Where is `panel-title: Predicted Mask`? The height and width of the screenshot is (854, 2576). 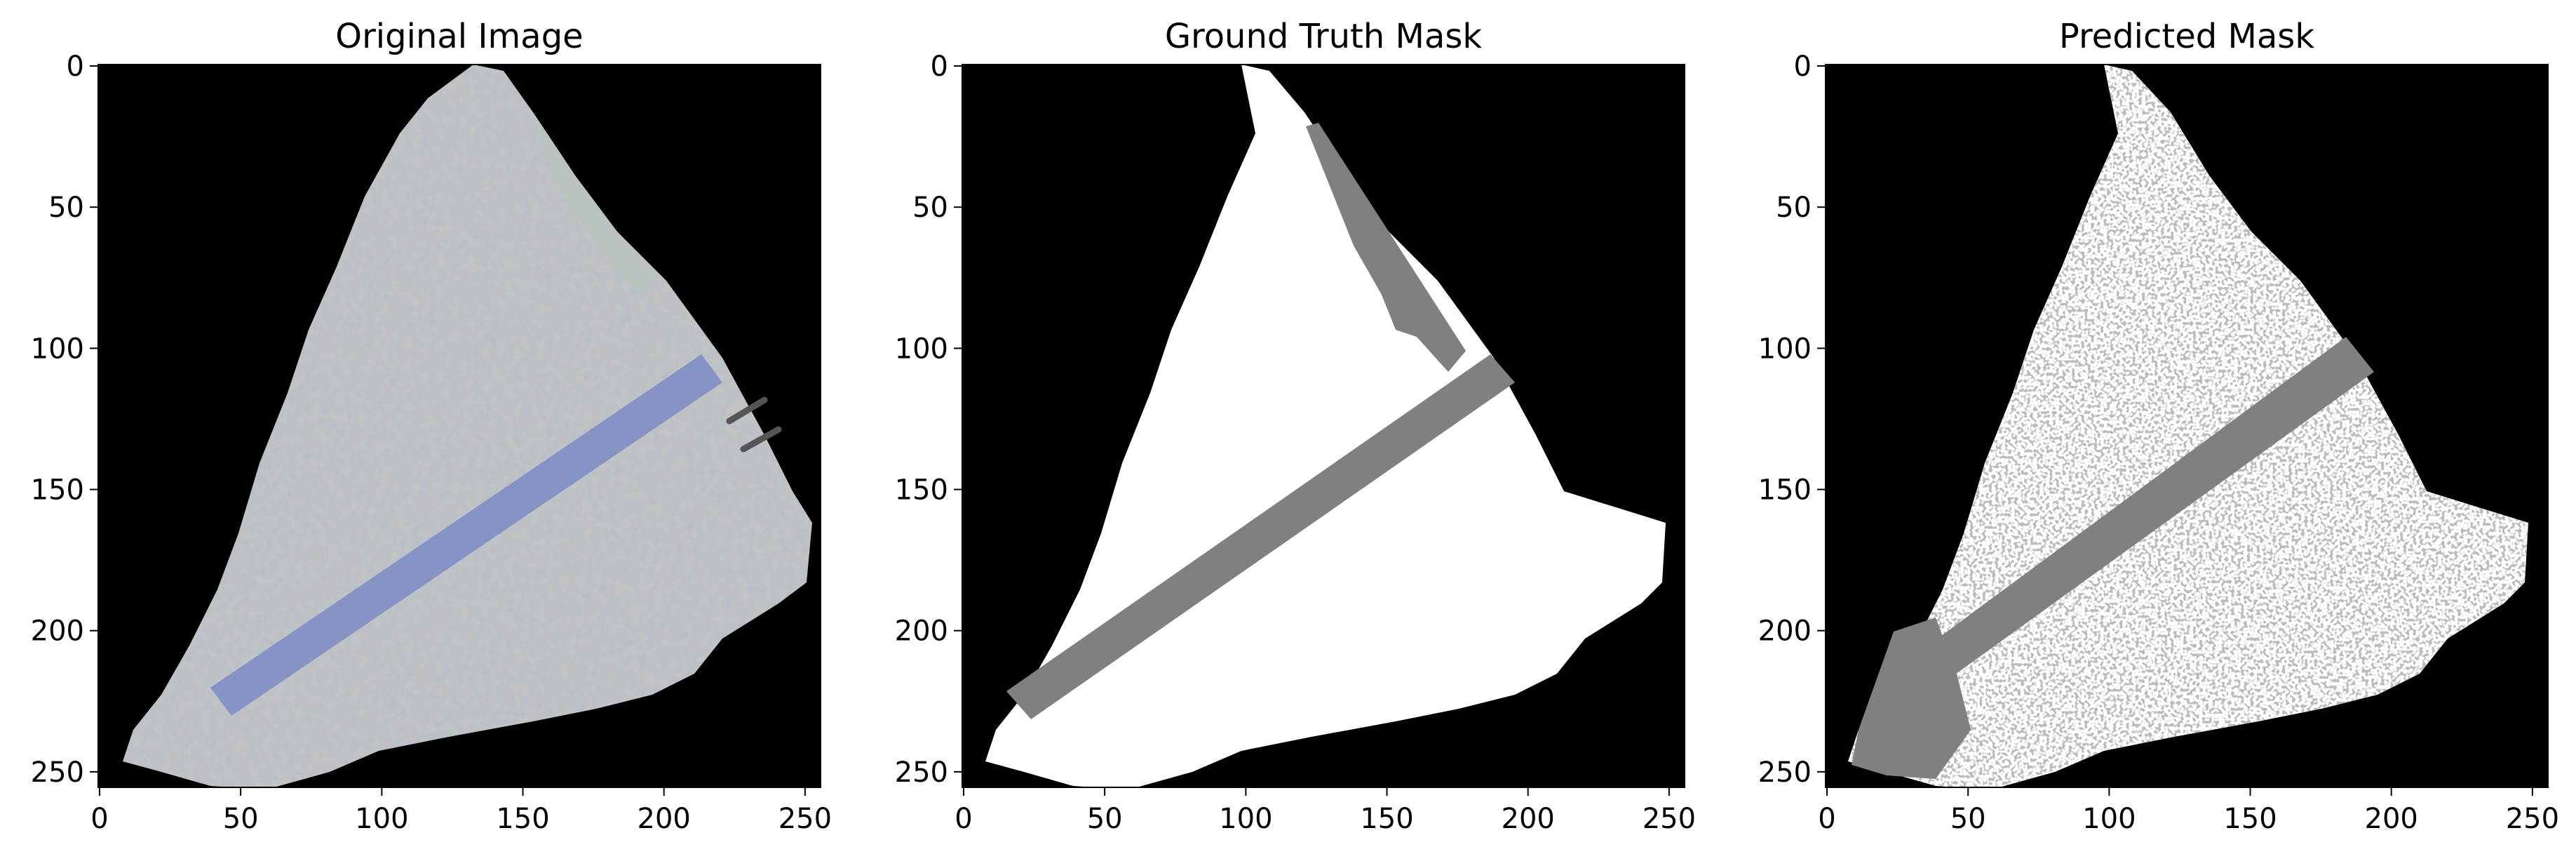
panel-title: Predicted Mask is located at coordinates (2186, 36).